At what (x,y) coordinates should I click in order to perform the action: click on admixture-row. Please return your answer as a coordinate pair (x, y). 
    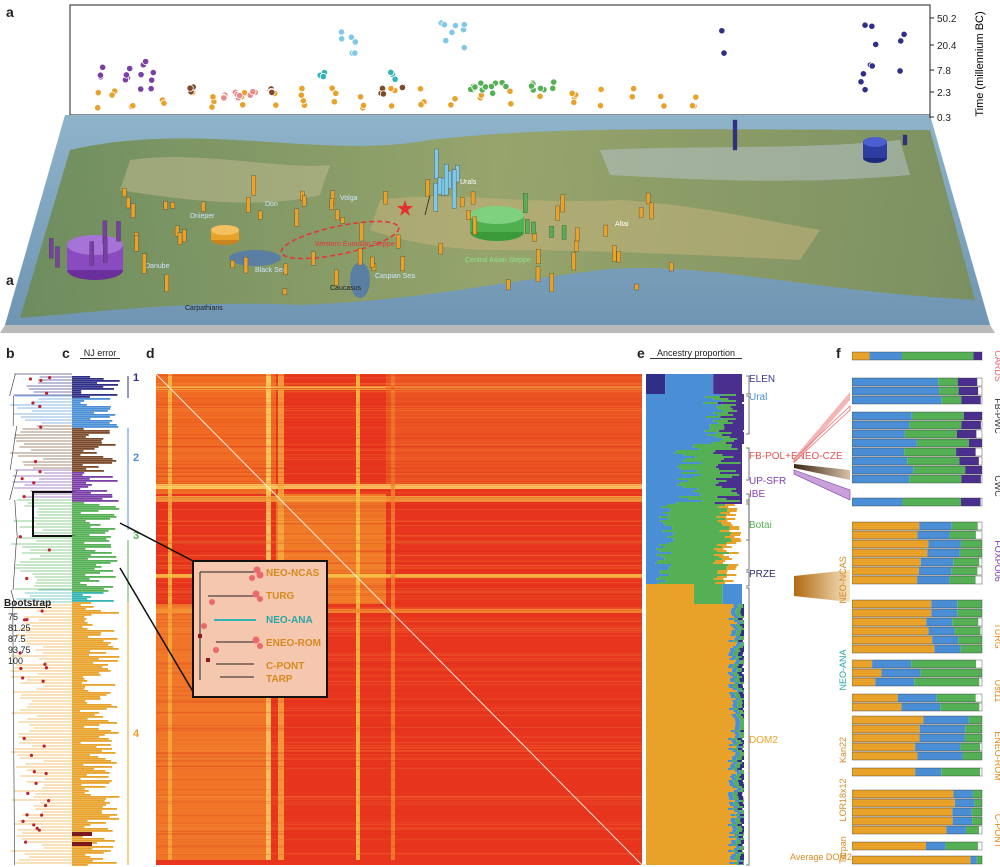
    Looking at the image, I should click on (917, 803).